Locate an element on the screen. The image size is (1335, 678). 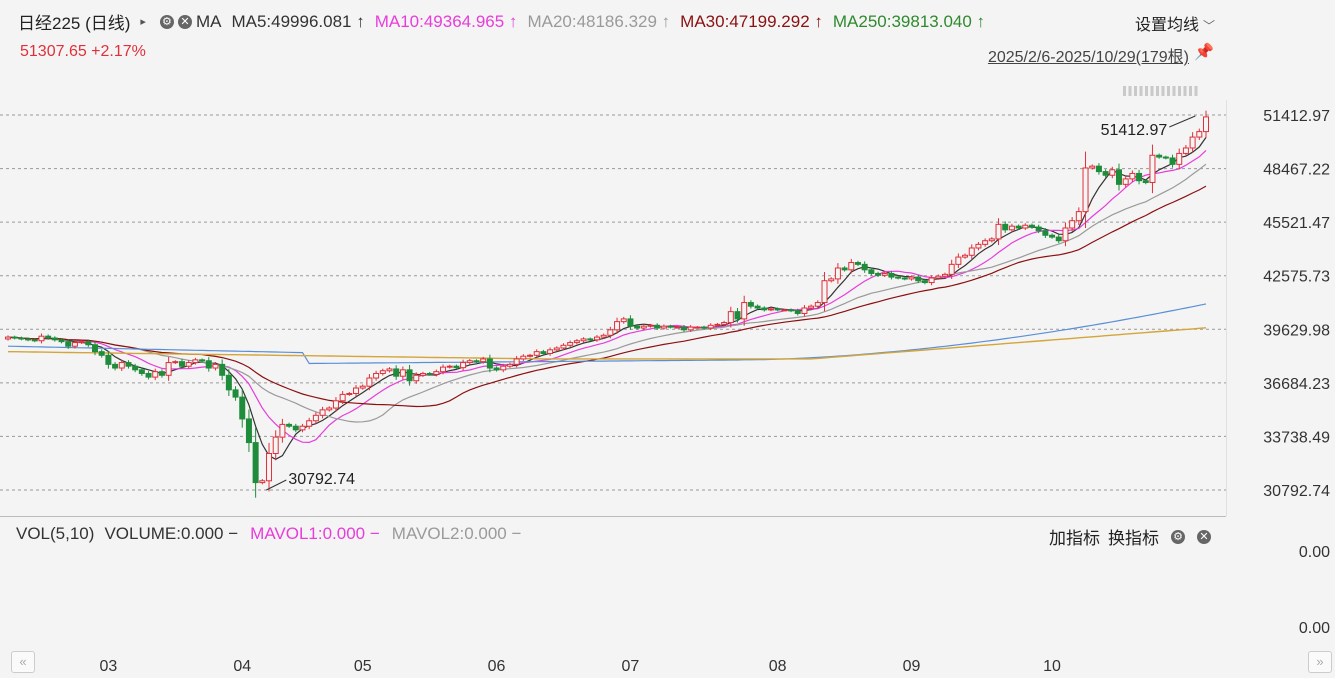
chevron-down-icon: ﹀ is located at coordinates (1208, 26).